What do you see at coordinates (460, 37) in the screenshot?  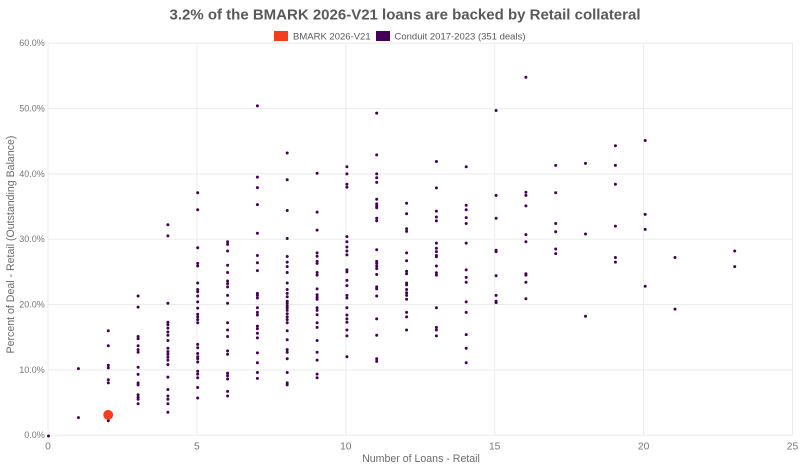 I see `svg-text: Conduit 2017-2023 (351 deals)` at bounding box center [460, 37].